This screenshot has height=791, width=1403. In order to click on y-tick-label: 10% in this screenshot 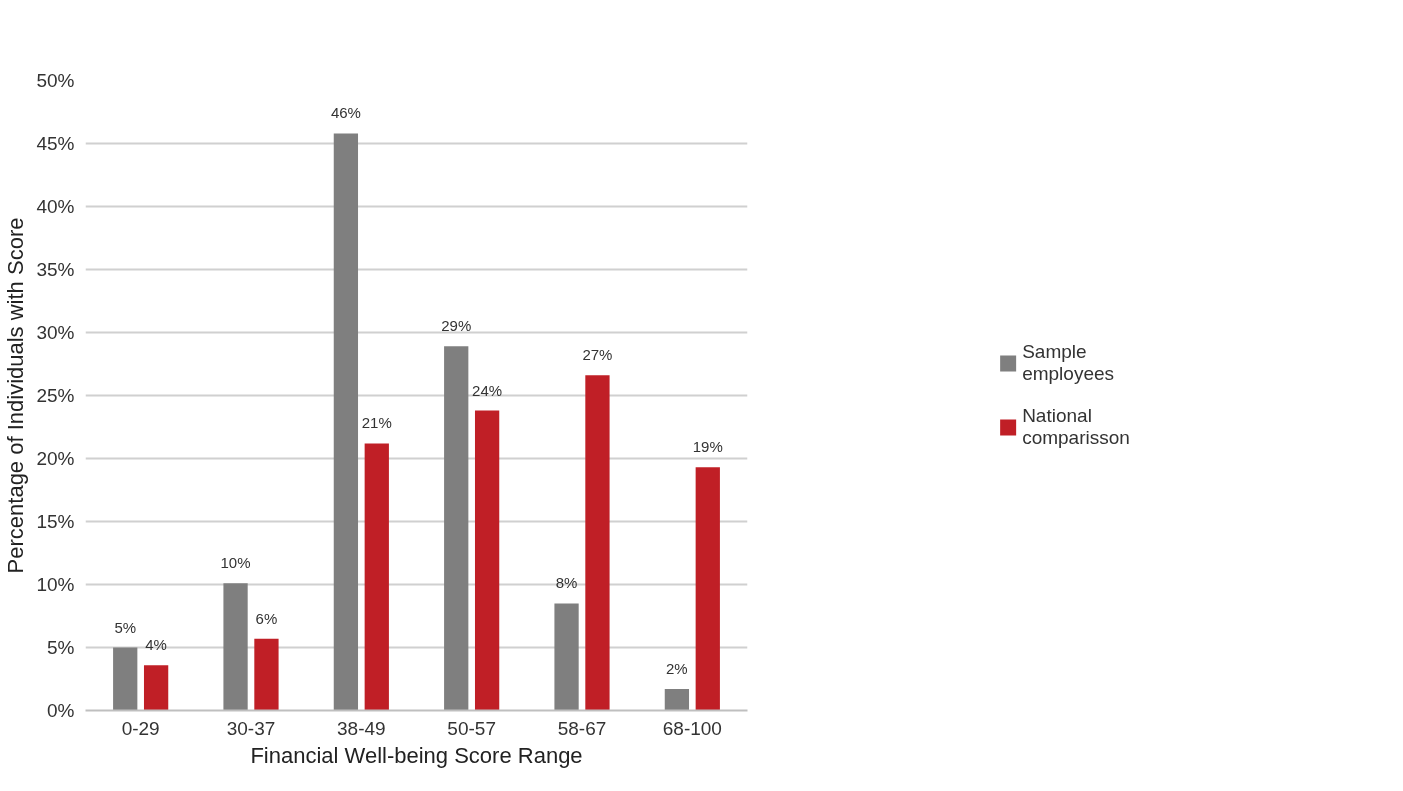, I will do `click(55, 584)`.